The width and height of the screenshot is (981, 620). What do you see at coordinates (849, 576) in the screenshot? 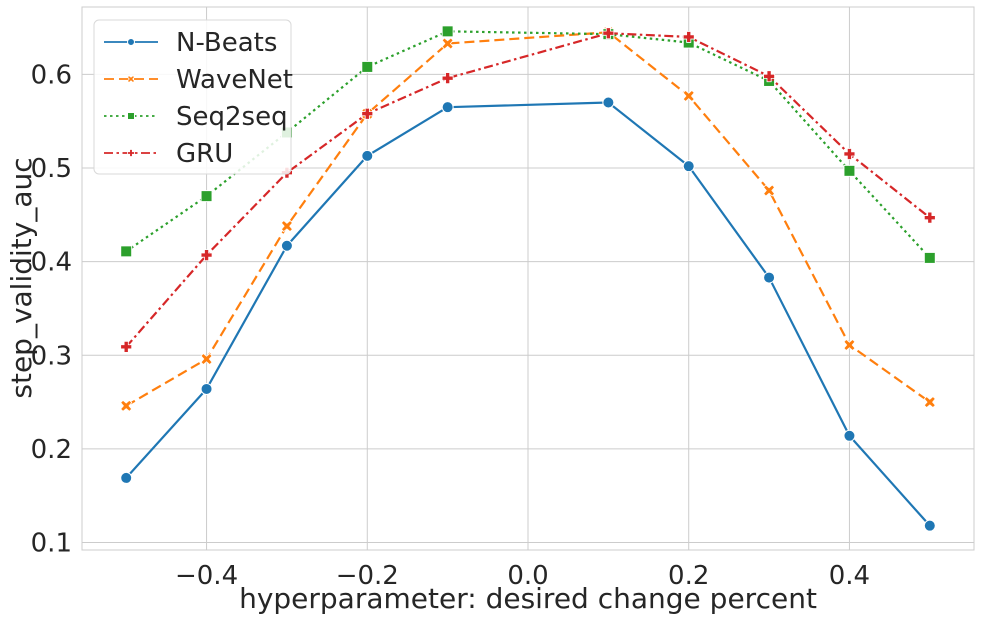
I see `x-tick-label: 0.4` at bounding box center [849, 576].